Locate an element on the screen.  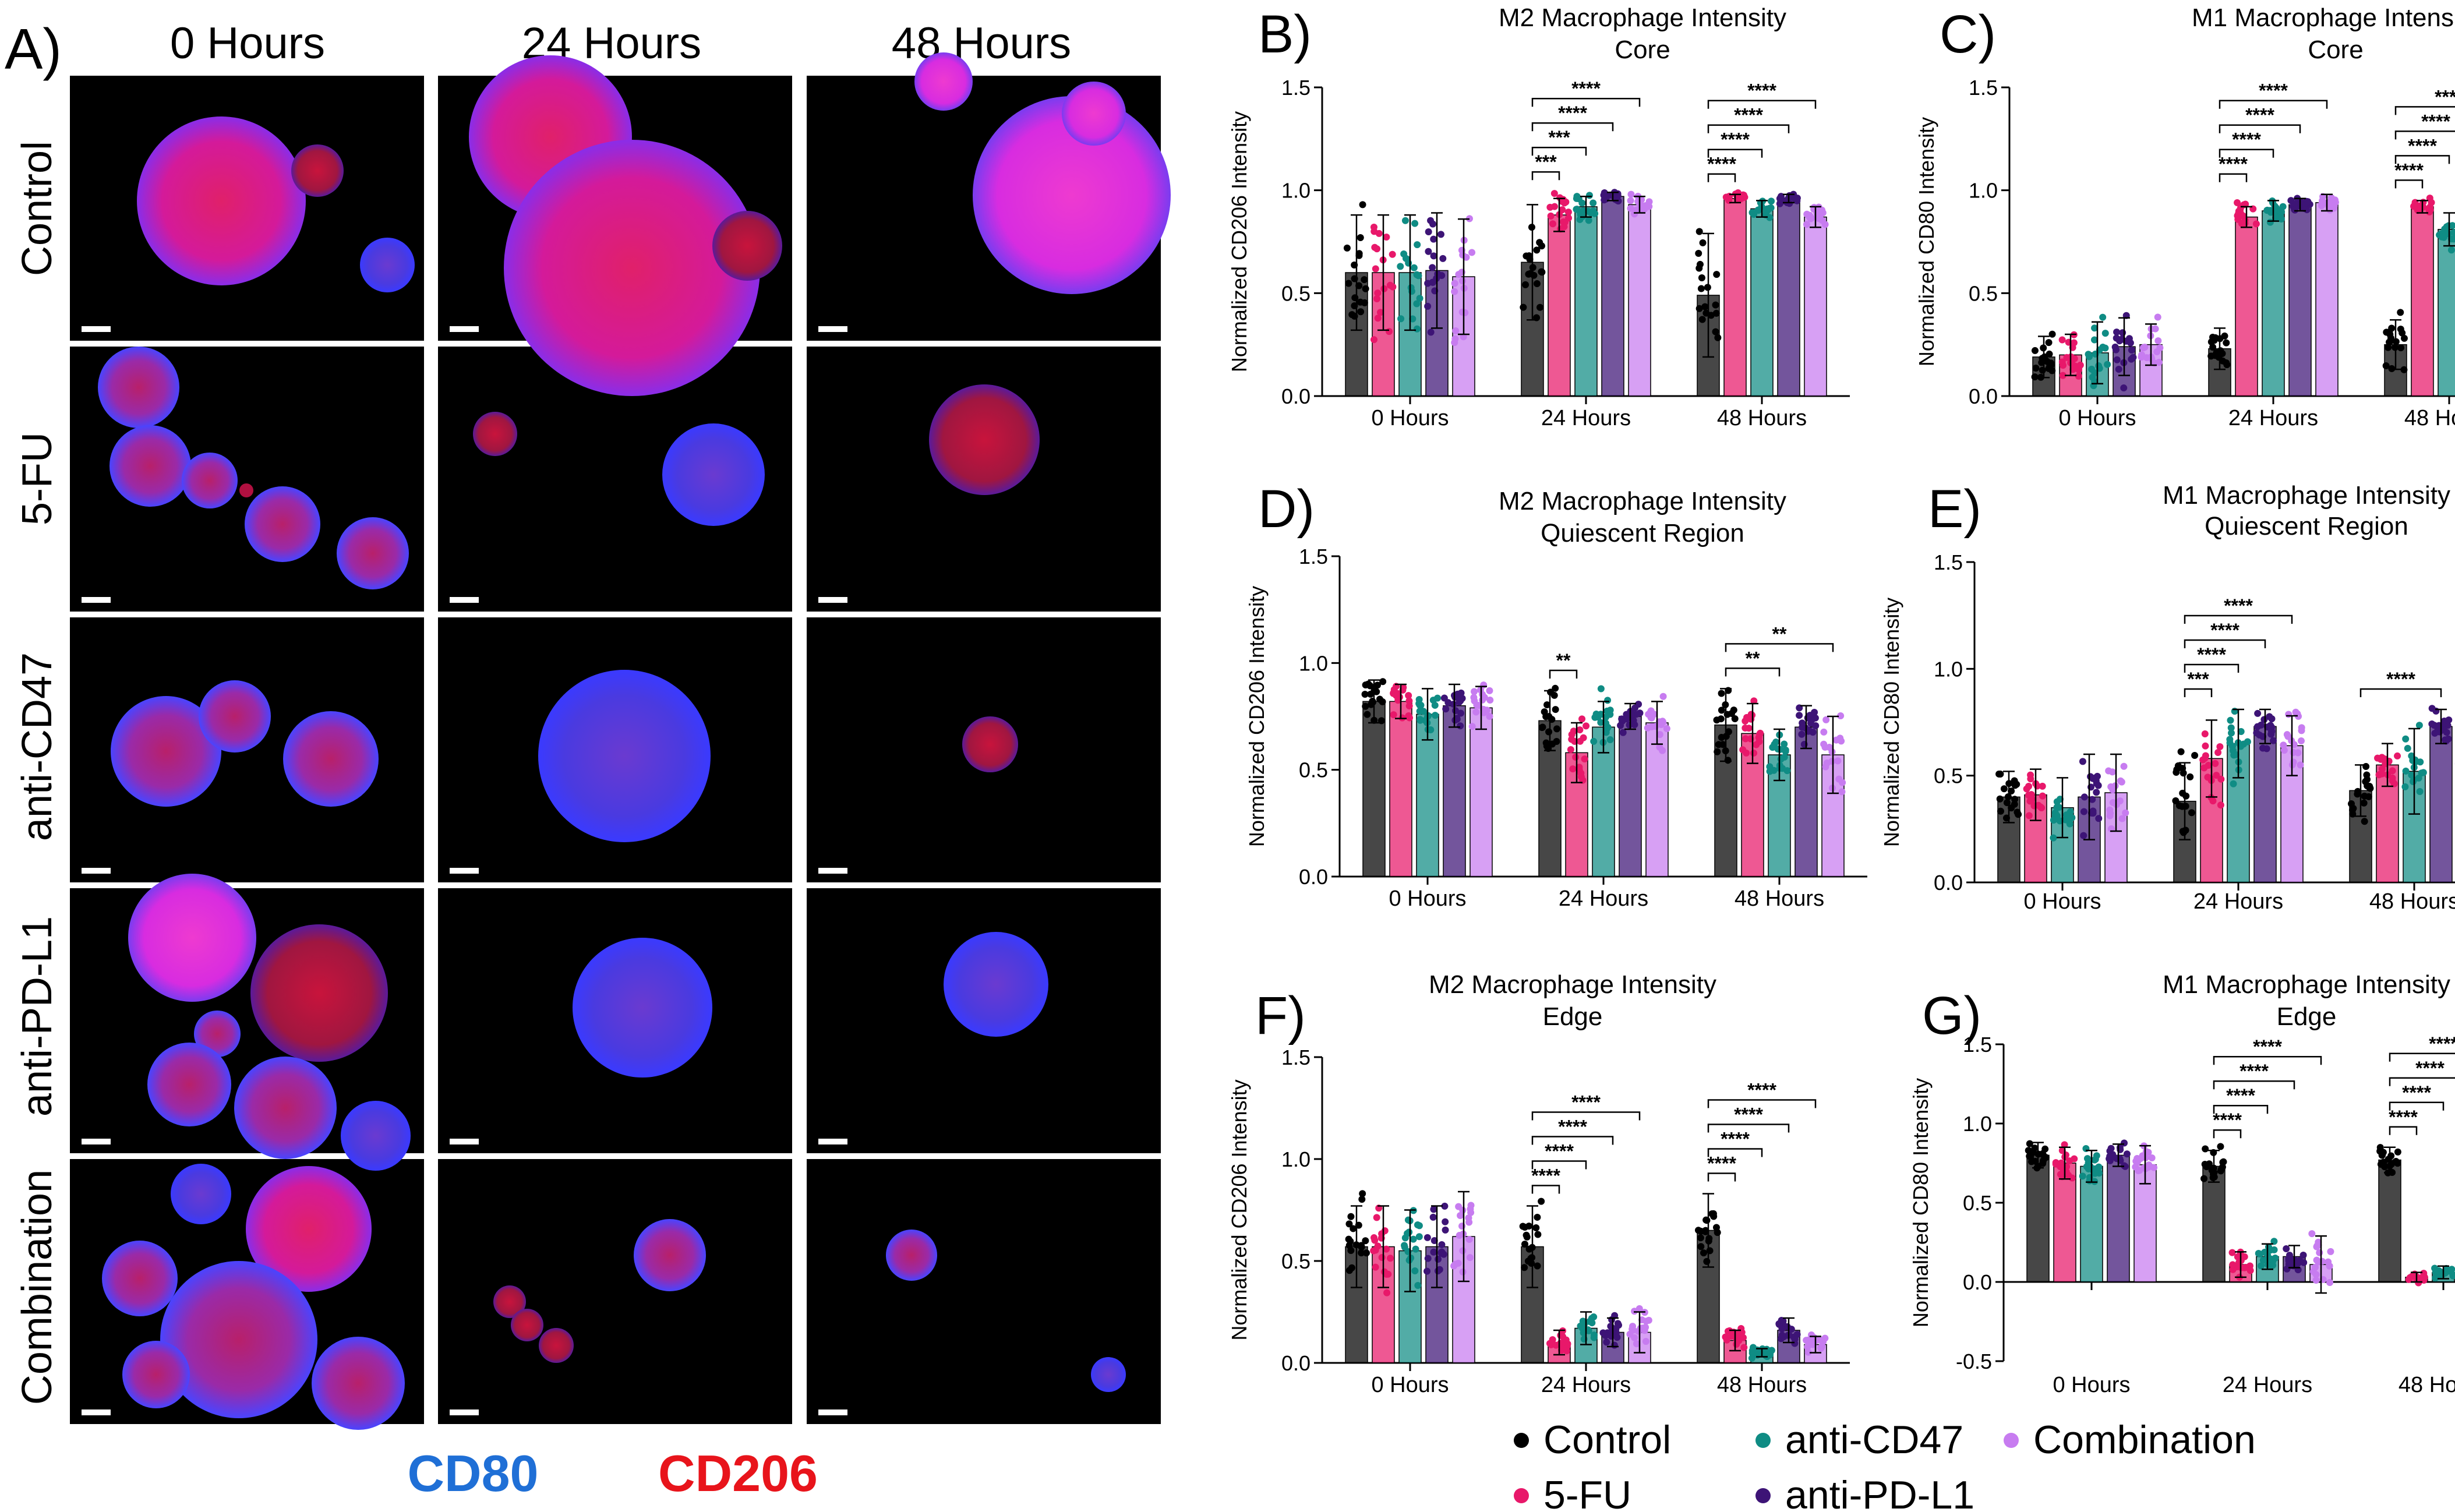
y-tick-label: -0.5 is located at coordinates (1974, 1361).